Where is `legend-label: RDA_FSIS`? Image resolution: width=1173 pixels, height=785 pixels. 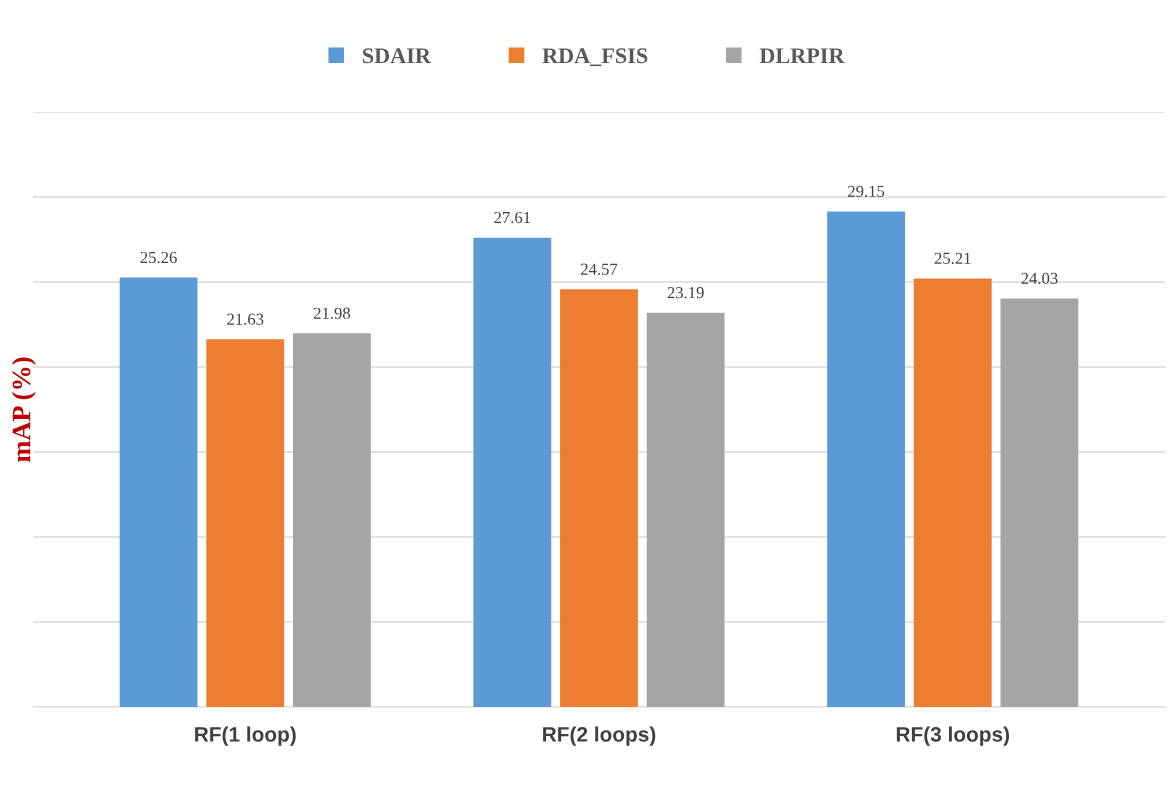
legend-label: RDA_FSIS is located at coordinates (595, 57).